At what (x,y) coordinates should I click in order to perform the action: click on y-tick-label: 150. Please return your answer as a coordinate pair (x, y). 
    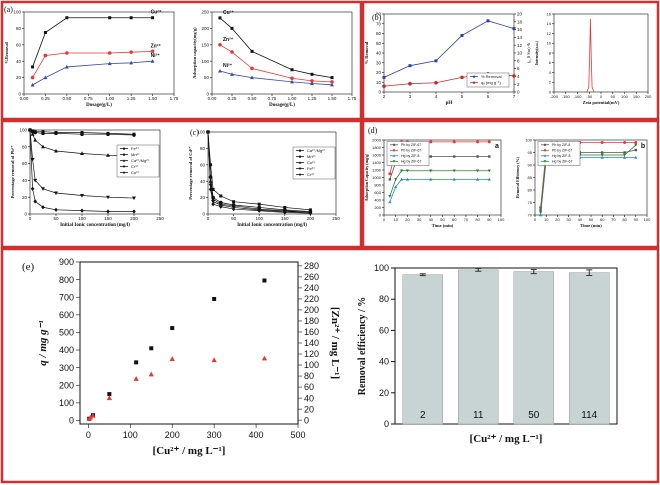
    Looking at the image, I should click on (205, 44).